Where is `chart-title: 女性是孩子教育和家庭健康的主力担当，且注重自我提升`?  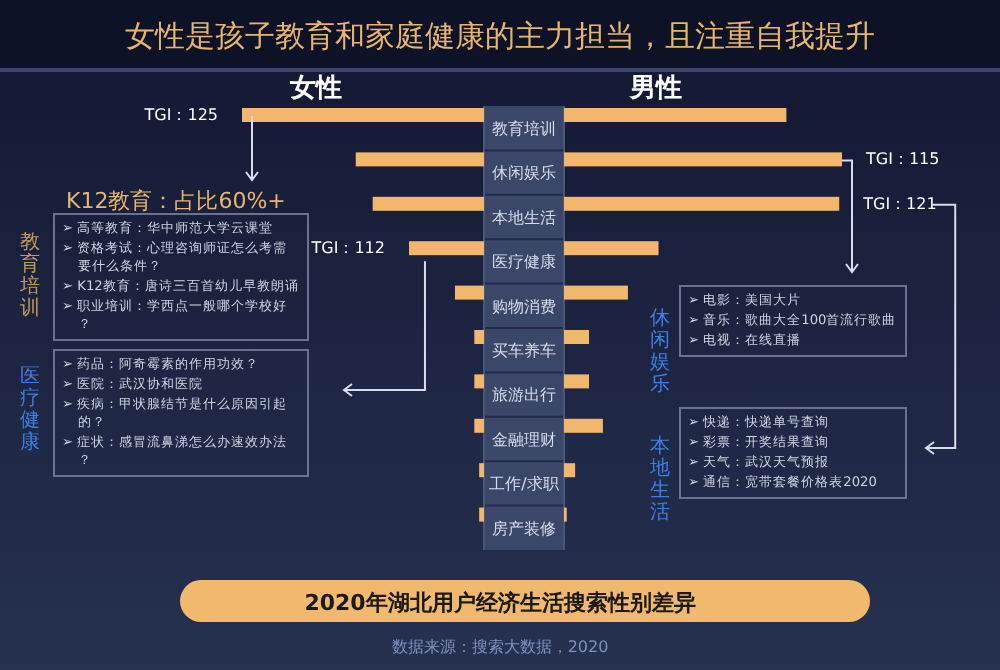 chart-title: 女性是孩子教育和家庭健康的主力担当，且注重自我提升 is located at coordinates (500, 36).